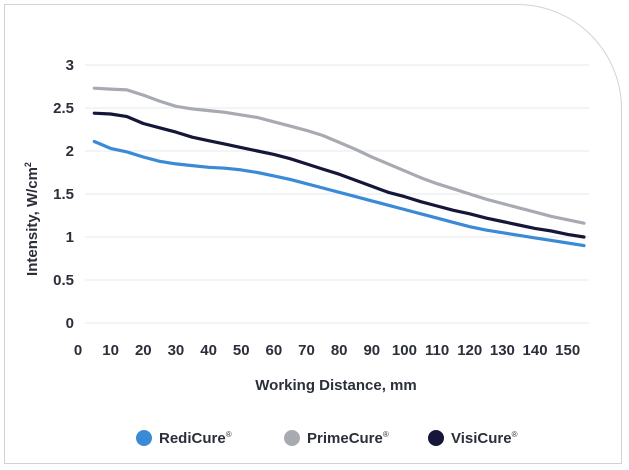 The height and width of the screenshot is (470, 629). I want to click on x-tick-label: 90, so click(371, 350).